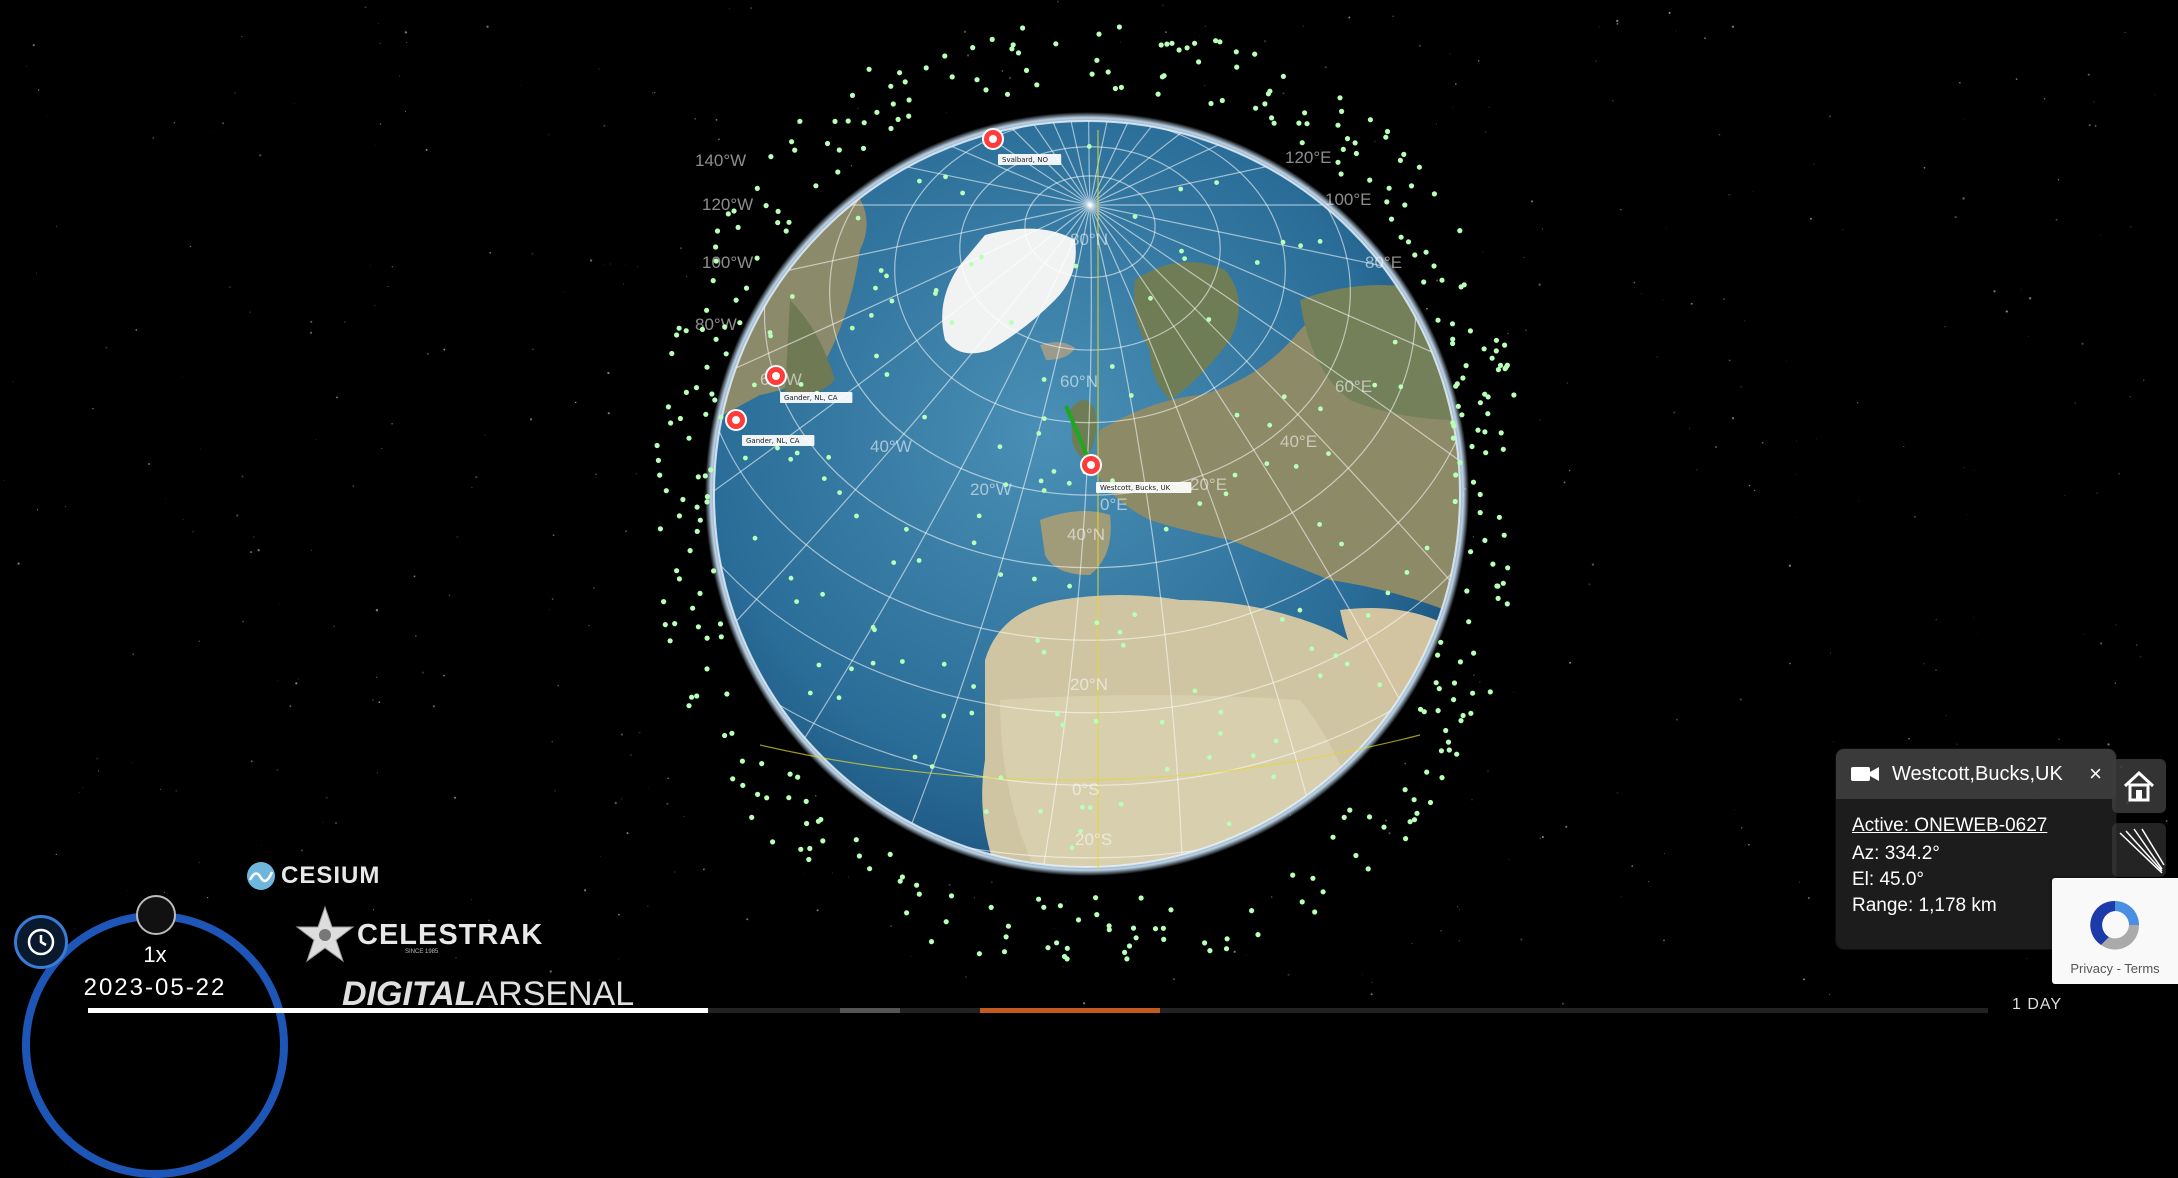  I want to click on timeline-zoom-label: 1 DAY, so click(2037, 1004).